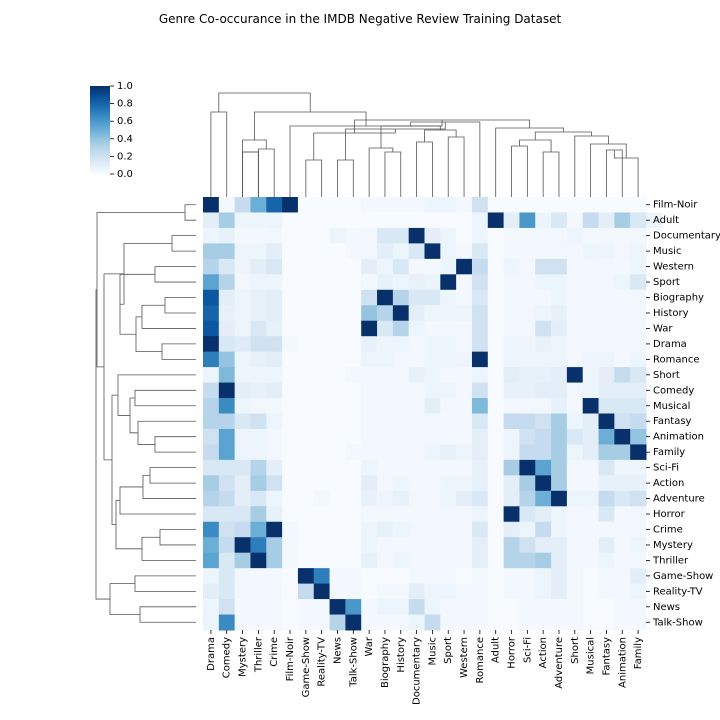 The height and width of the screenshot is (720, 720). I want to click on column-dendrogram-link, so click(519, 171).